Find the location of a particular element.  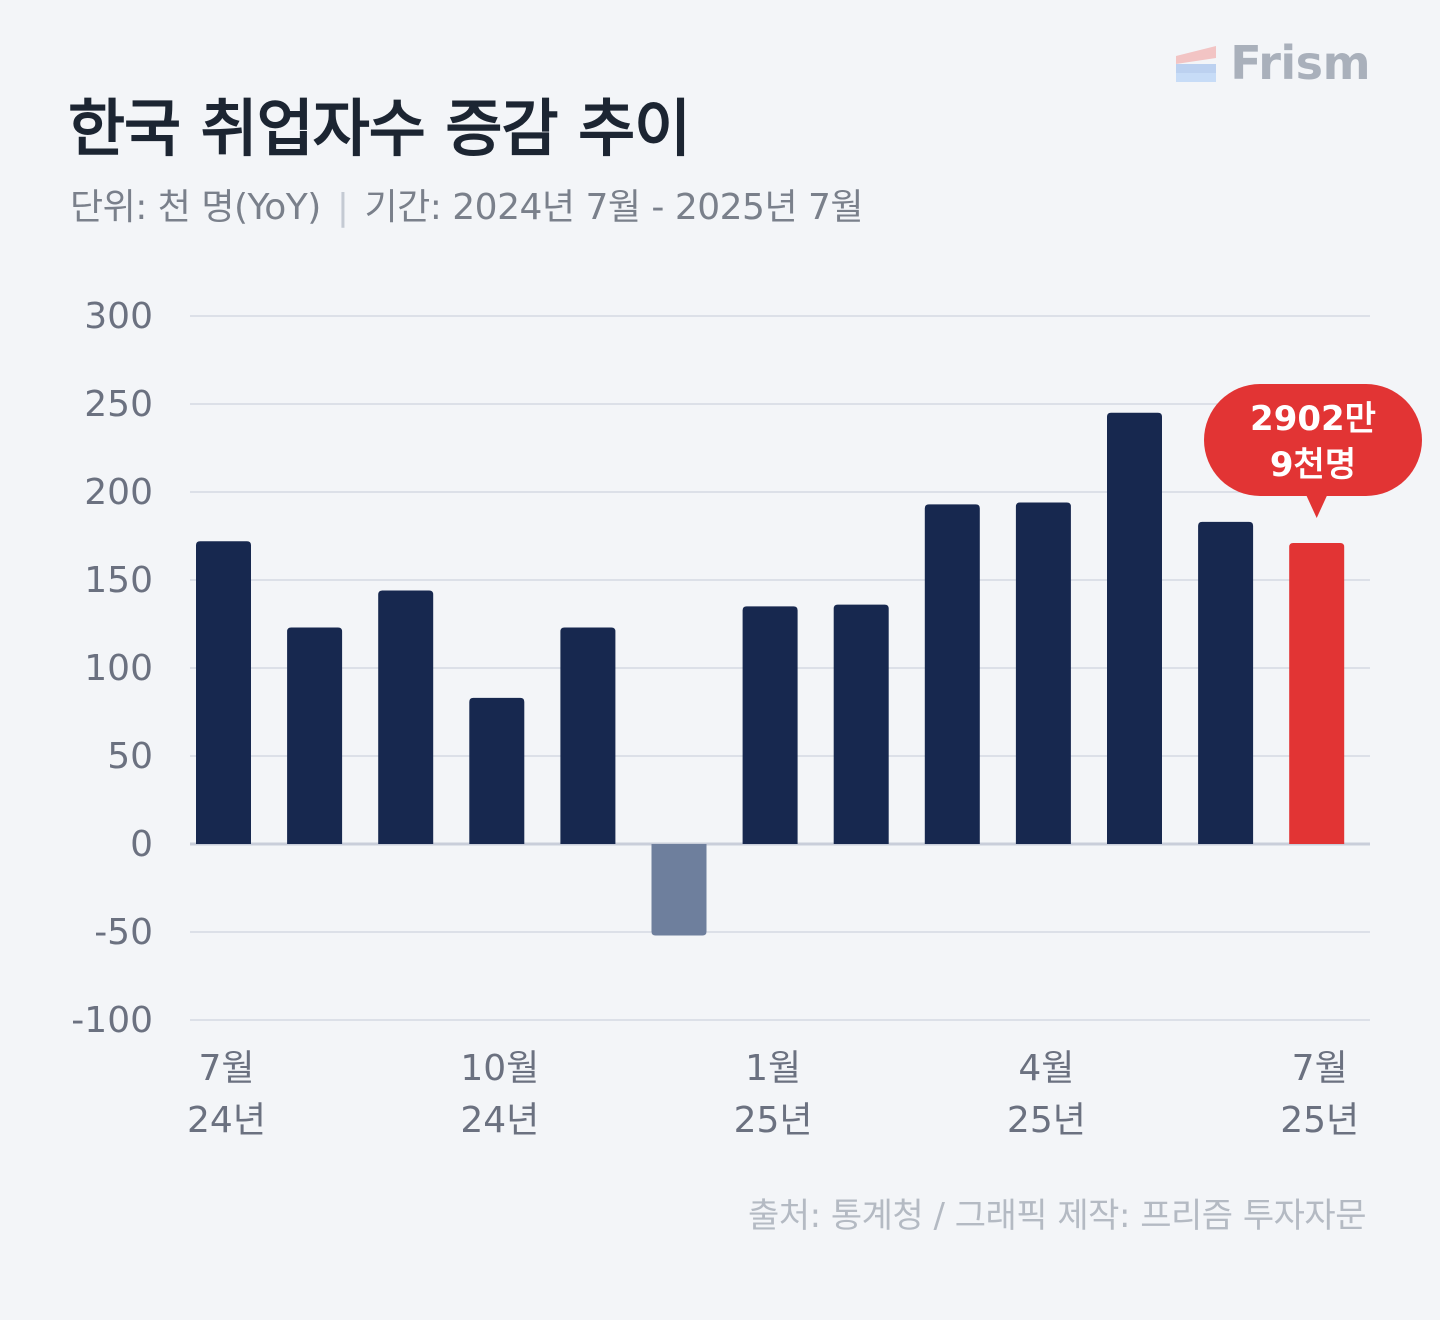

callout-bubble is located at coordinates (1313, 440).